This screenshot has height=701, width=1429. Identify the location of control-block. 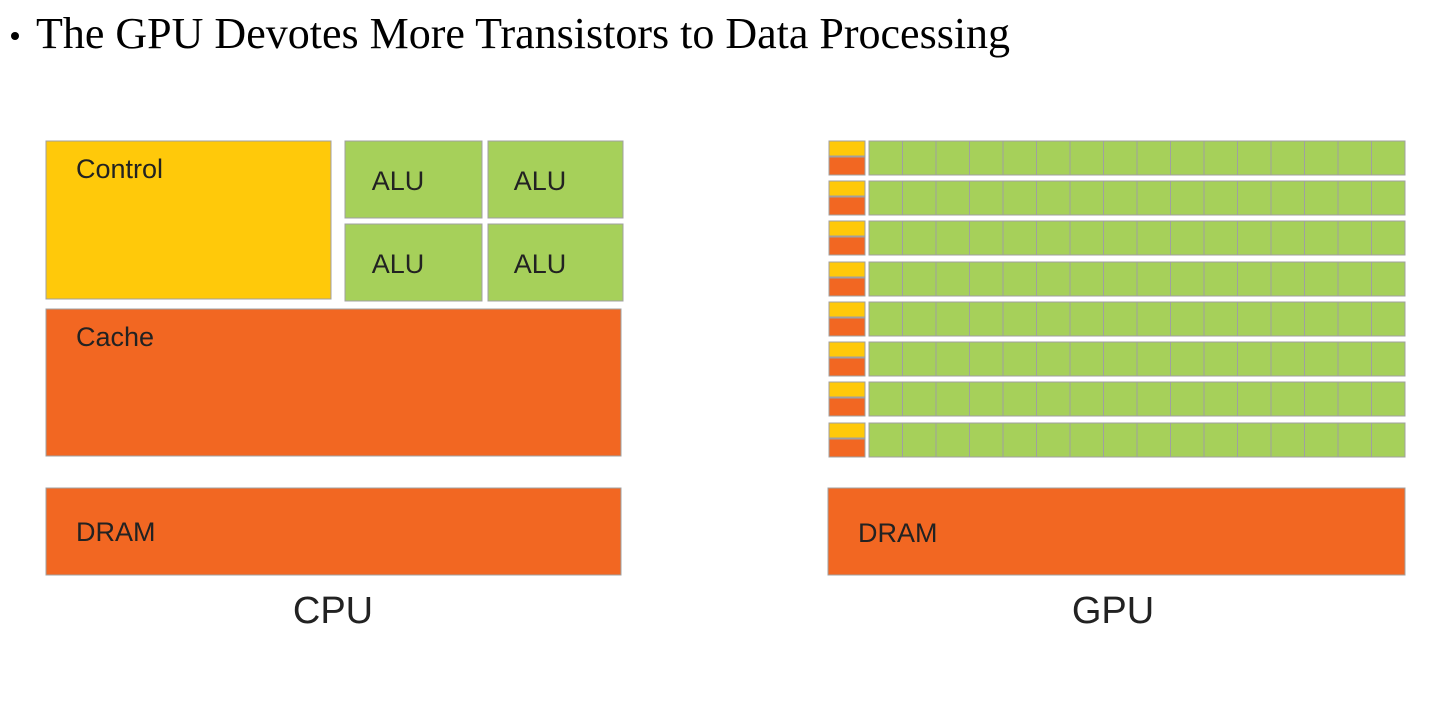
(188, 220).